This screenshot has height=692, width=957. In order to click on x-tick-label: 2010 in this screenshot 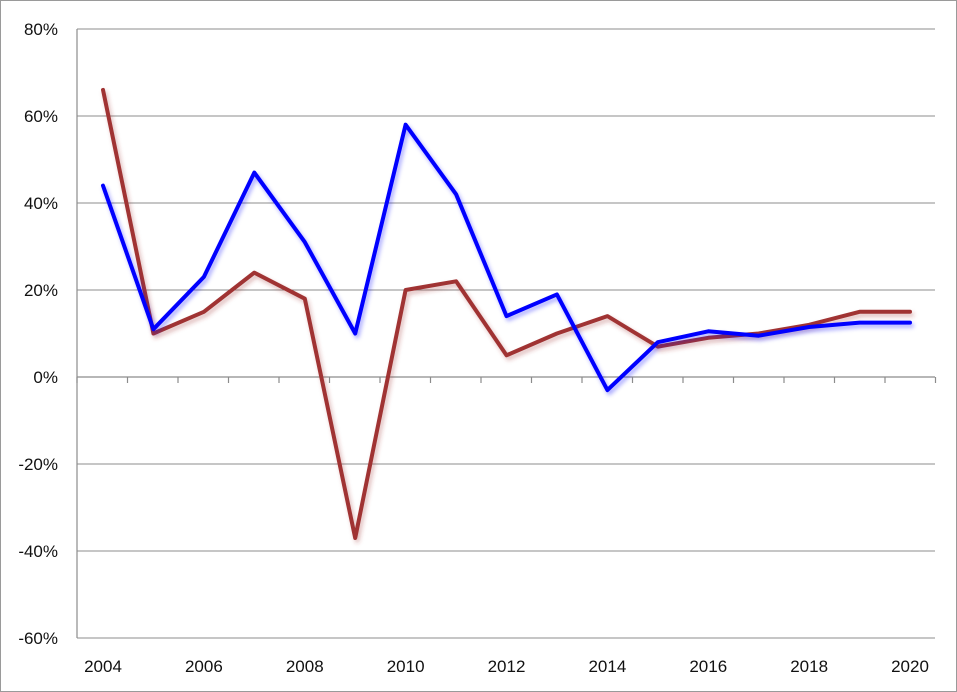, I will do `click(406, 666)`.